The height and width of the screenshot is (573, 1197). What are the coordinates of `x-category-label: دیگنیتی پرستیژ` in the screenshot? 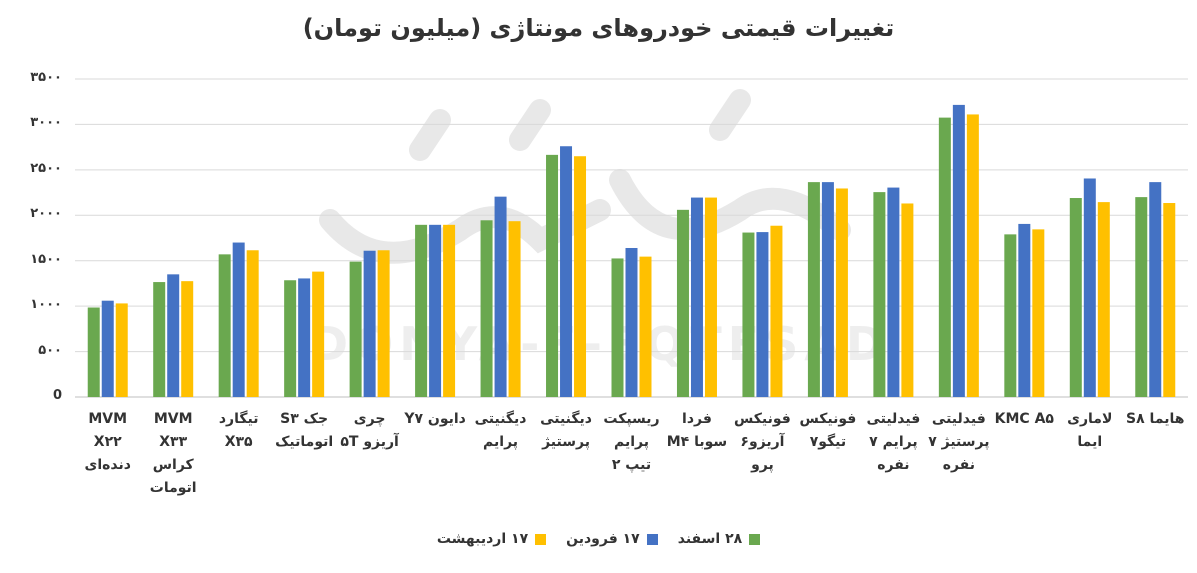 It's located at (566, 430).